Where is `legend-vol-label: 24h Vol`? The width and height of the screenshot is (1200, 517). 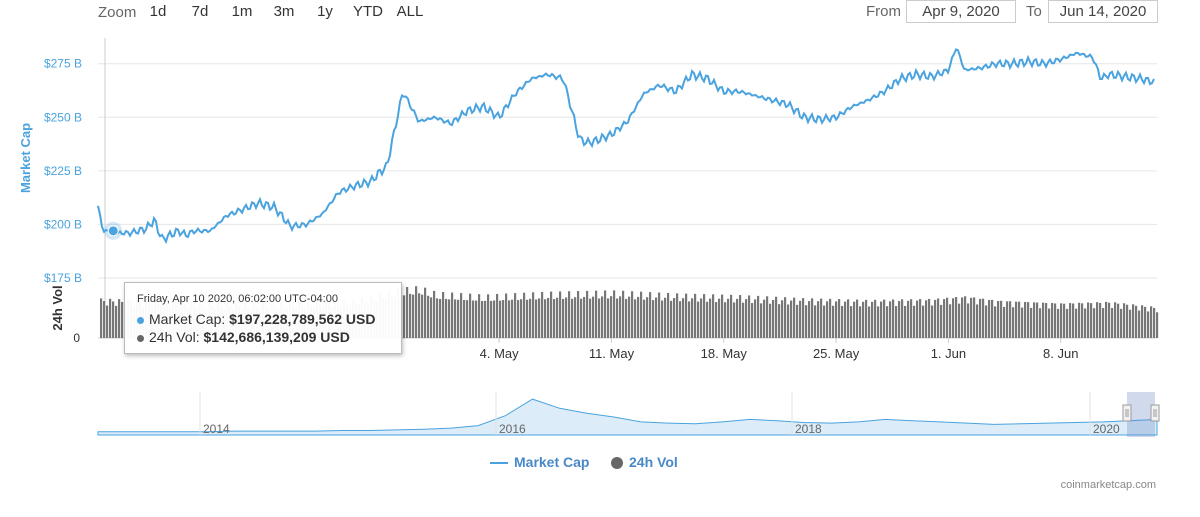
legend-vol-label: 24h Vol is located at coordinates (653, 462).